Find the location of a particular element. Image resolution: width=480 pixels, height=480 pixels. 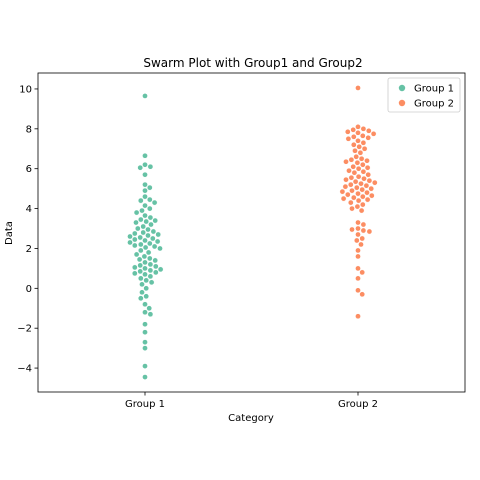

y-axis: −4 −2 0 2 4 6 8 10 is located at coordinates (27, 229).